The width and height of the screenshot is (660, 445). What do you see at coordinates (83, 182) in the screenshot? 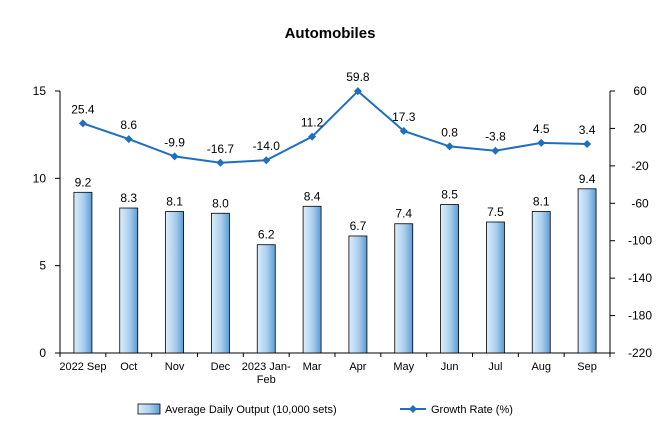
I see `bar-data-label: 9.2` at bounding box center [83, 182].